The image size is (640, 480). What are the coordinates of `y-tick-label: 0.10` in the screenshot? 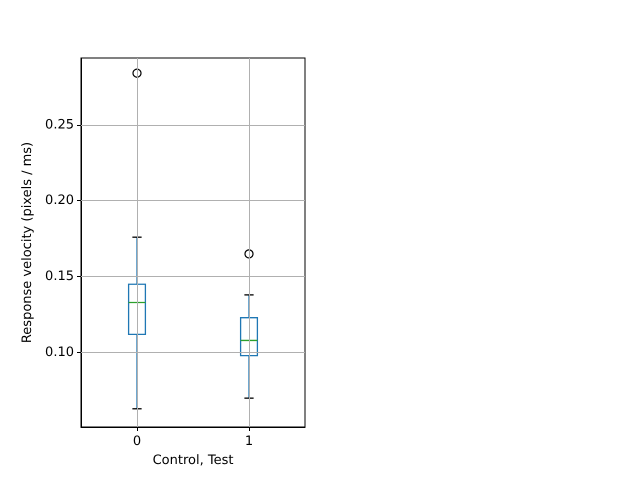 It's located at (59, 352).